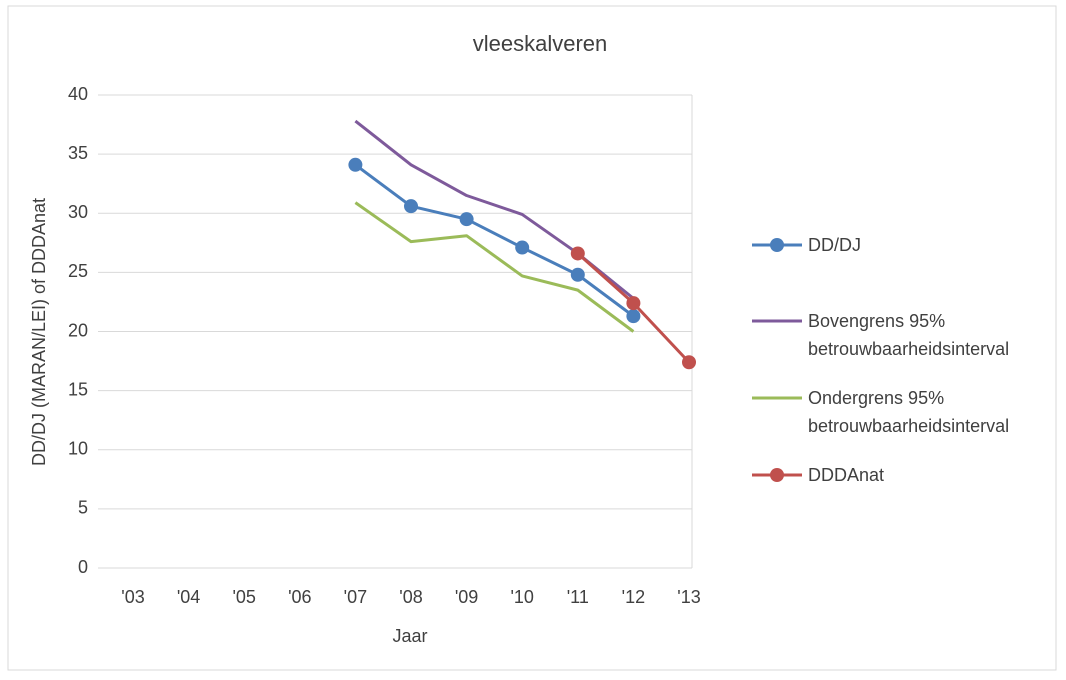  Describe the element at coordinates (132, 597) in the screenshot. I see `x-tick-label: '03` at that location.